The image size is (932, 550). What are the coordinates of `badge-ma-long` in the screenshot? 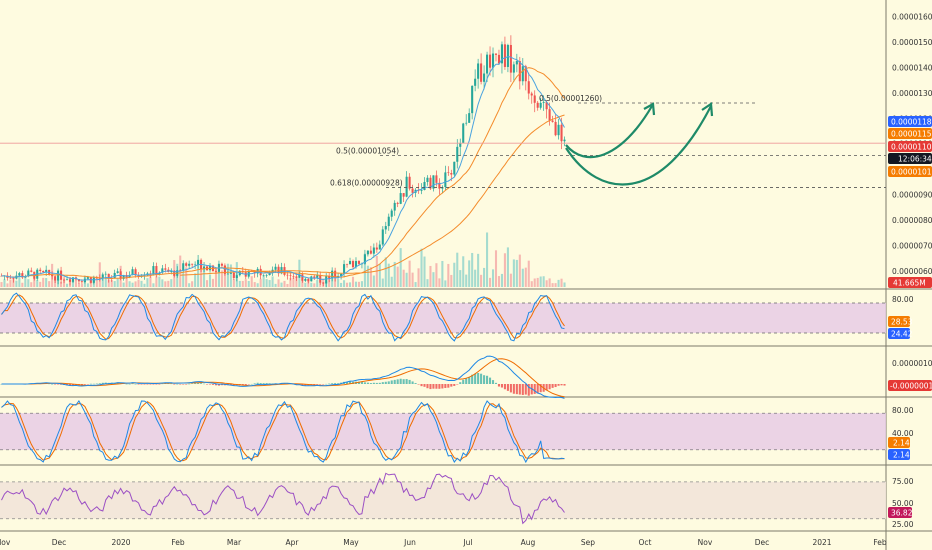 It's located at (910, 171).